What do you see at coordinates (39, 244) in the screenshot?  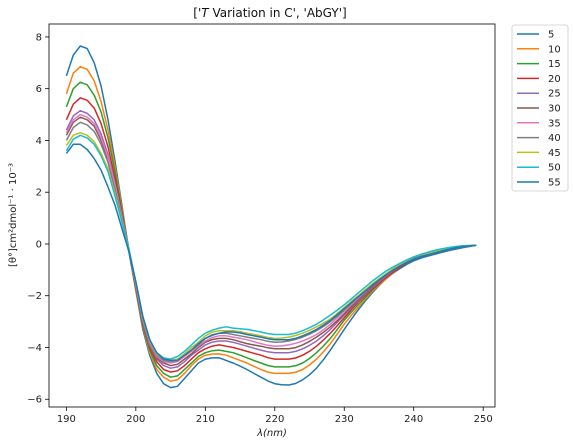 I see `y-tick-label: 0` at bounding box center [39, 244].